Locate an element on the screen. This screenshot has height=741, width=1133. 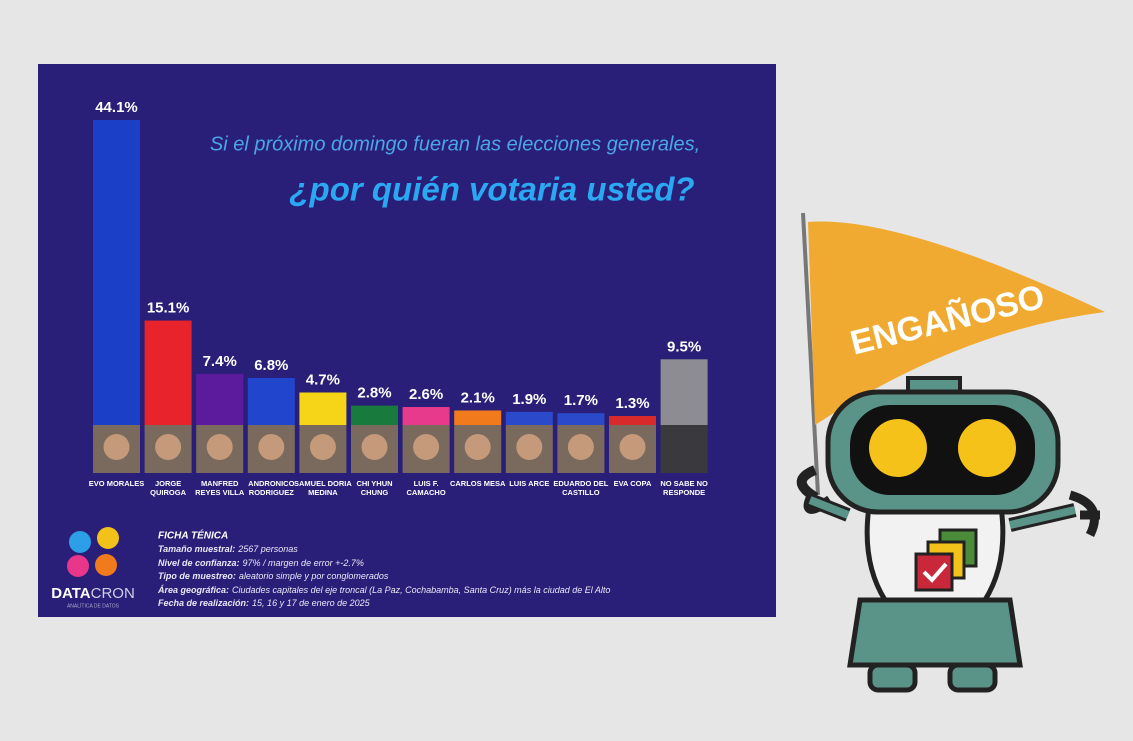
value-label: 1.3% is located at coordinates (632, 403).